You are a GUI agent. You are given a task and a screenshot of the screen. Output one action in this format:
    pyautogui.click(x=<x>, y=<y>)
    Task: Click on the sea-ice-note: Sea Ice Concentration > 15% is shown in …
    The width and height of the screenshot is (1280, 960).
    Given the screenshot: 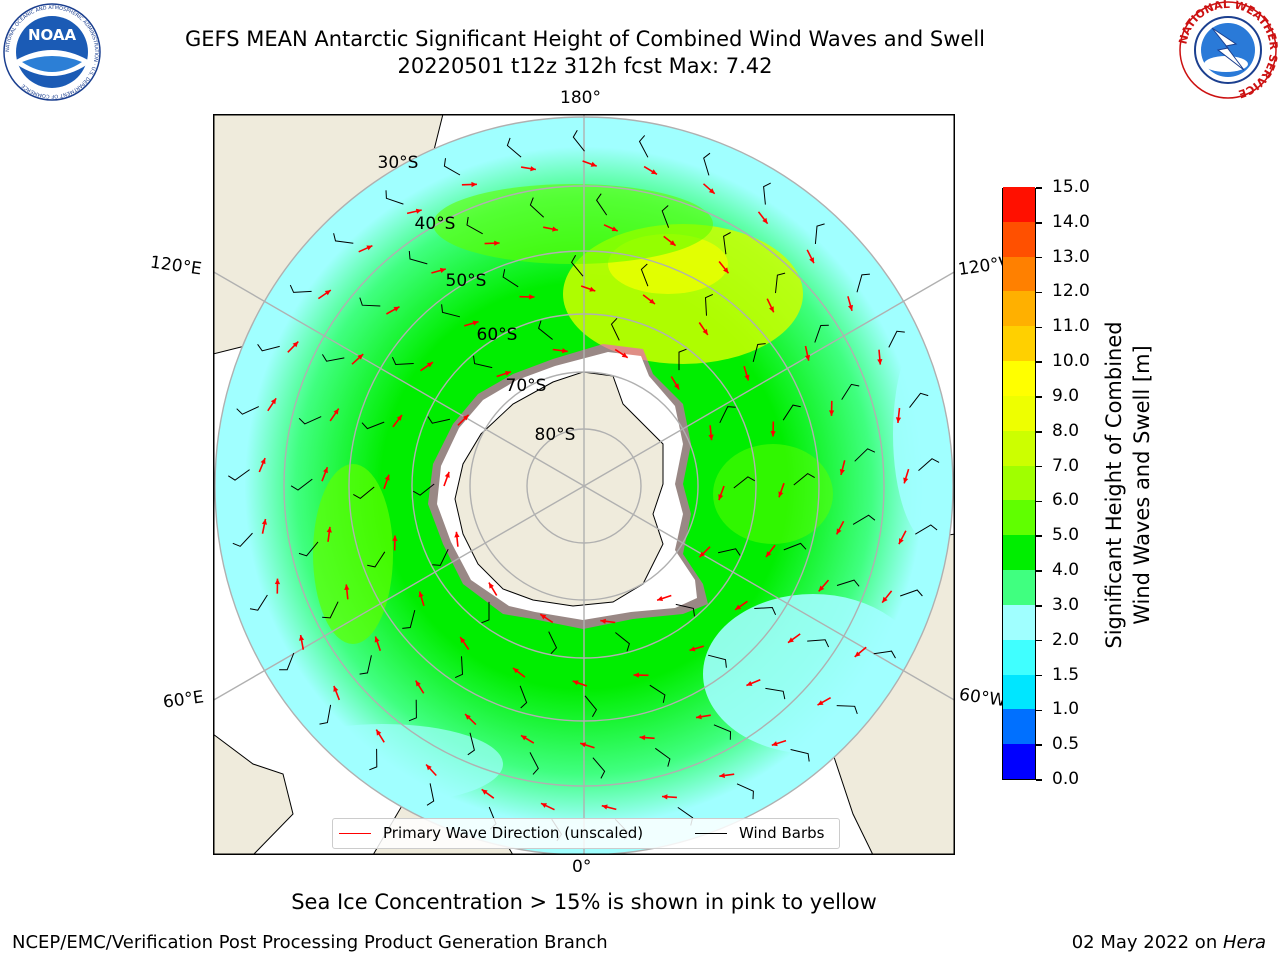 What is the action you would take?
    pyautogui.click(x=584, y=902)
    